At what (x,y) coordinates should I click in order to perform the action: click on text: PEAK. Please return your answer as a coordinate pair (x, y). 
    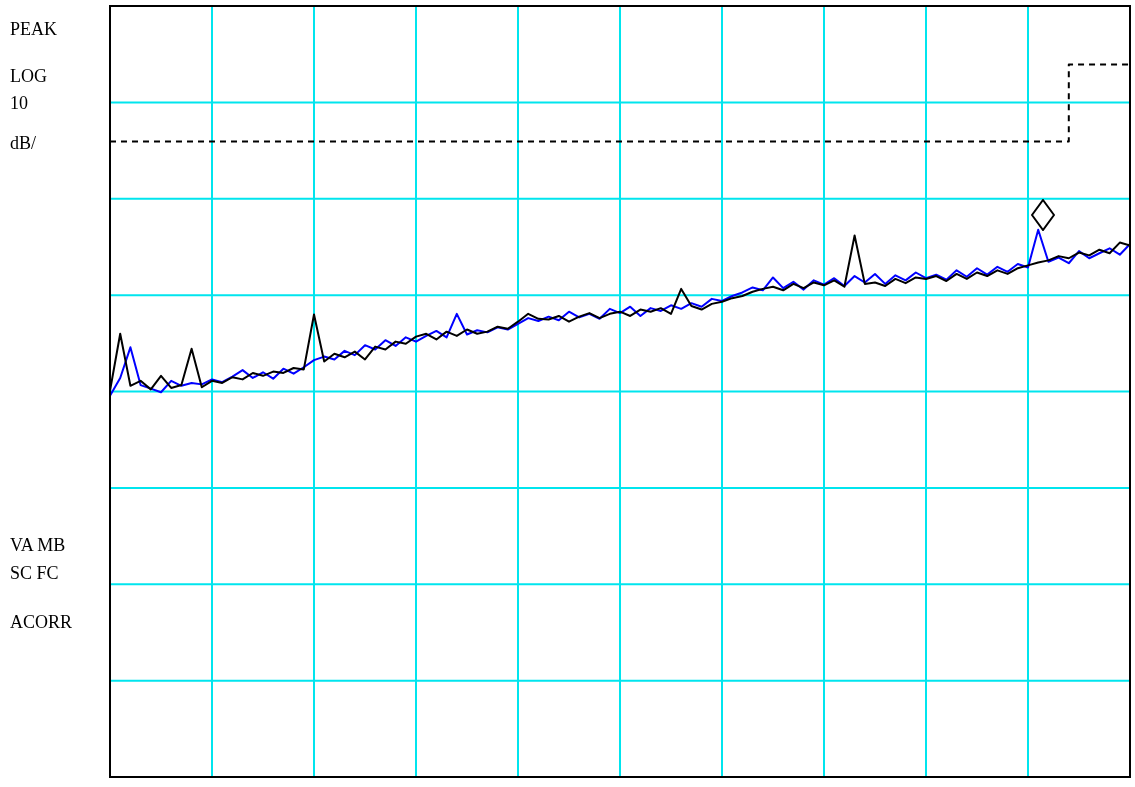
    Looking at the image, I should click on (34, 29).